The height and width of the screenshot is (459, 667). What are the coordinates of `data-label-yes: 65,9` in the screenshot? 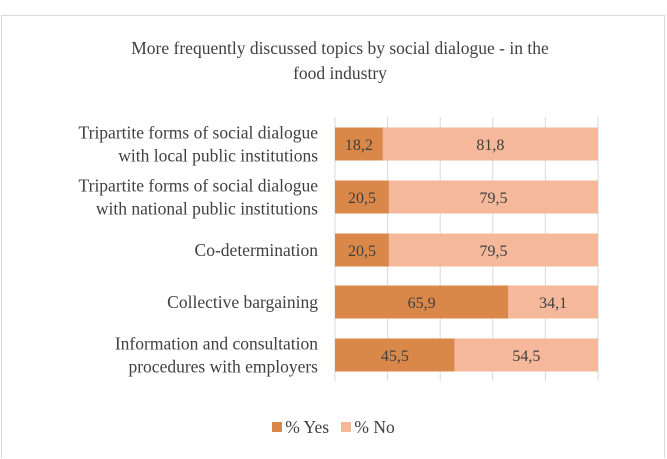 It's located at (422, 303).